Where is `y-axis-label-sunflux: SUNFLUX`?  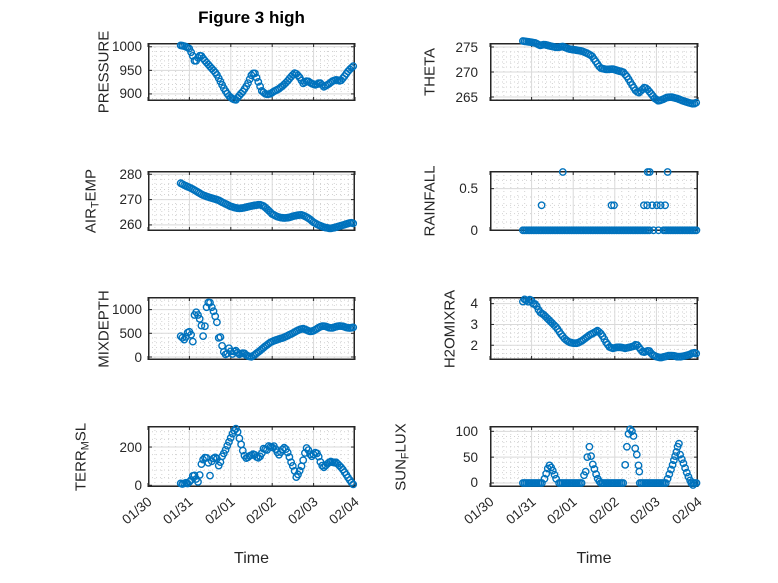 y-axis-label-sunflux: SUNFLUX is located at coordinates (402, 456).